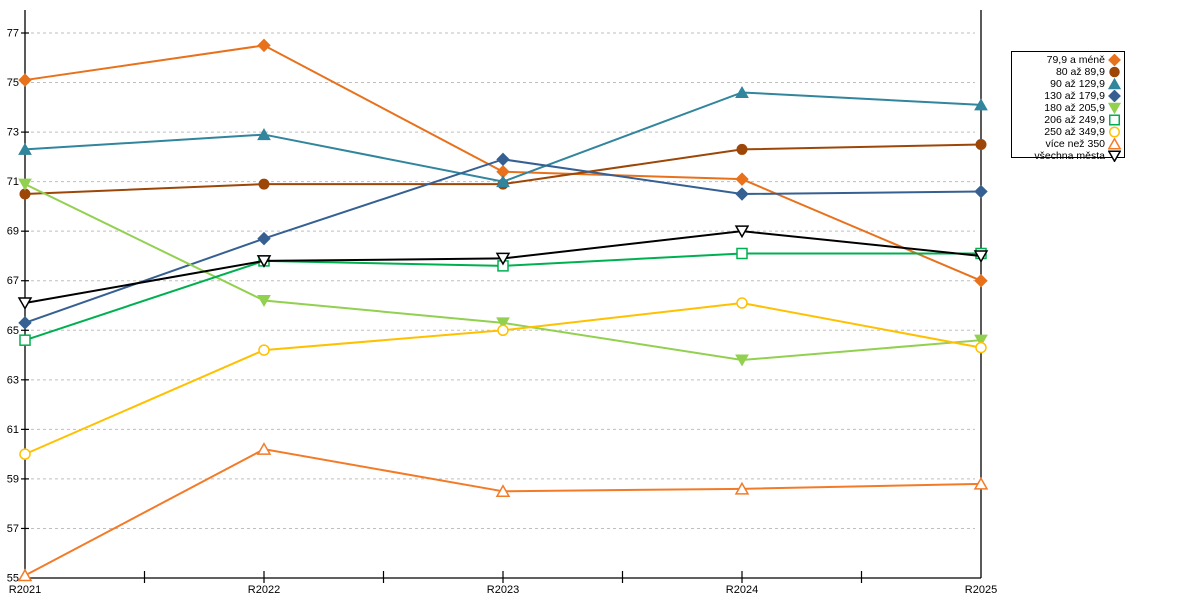 This screenshot has height=600, width=1200. I want to click on legend-item-label: 130 až 179,9, so click(1074, 95).